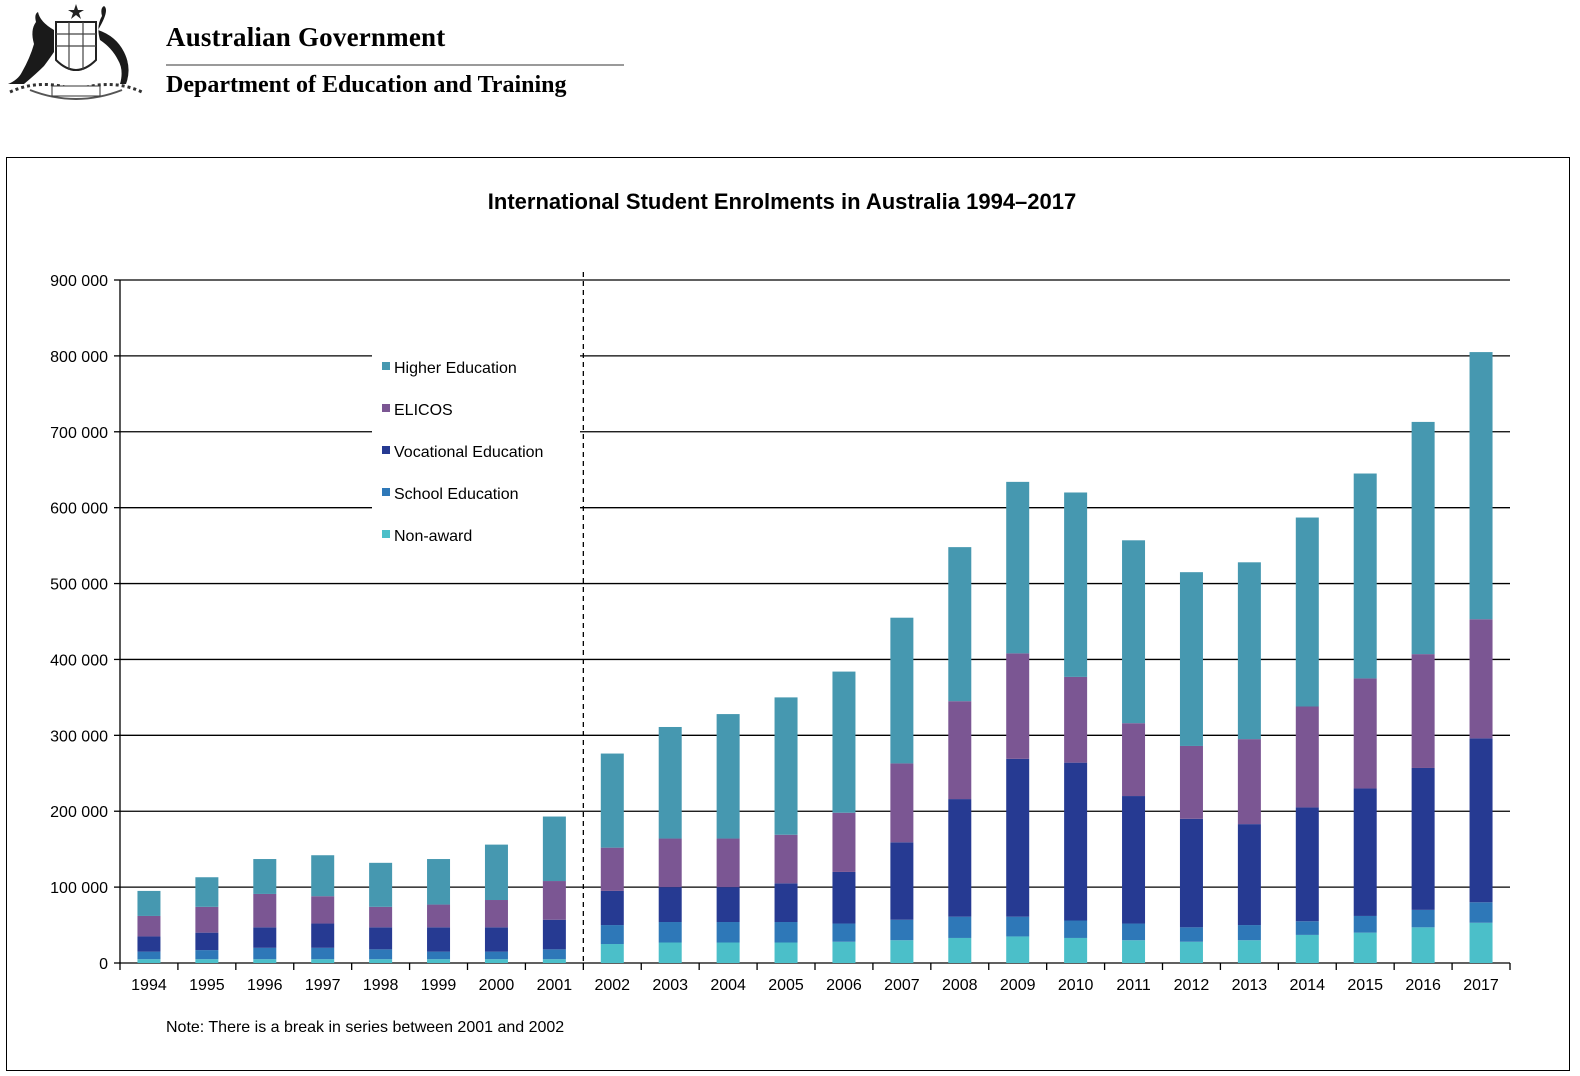 The image size is (1580, 1076). I want to click on bar-non-award-2016, so click(1423, 945).